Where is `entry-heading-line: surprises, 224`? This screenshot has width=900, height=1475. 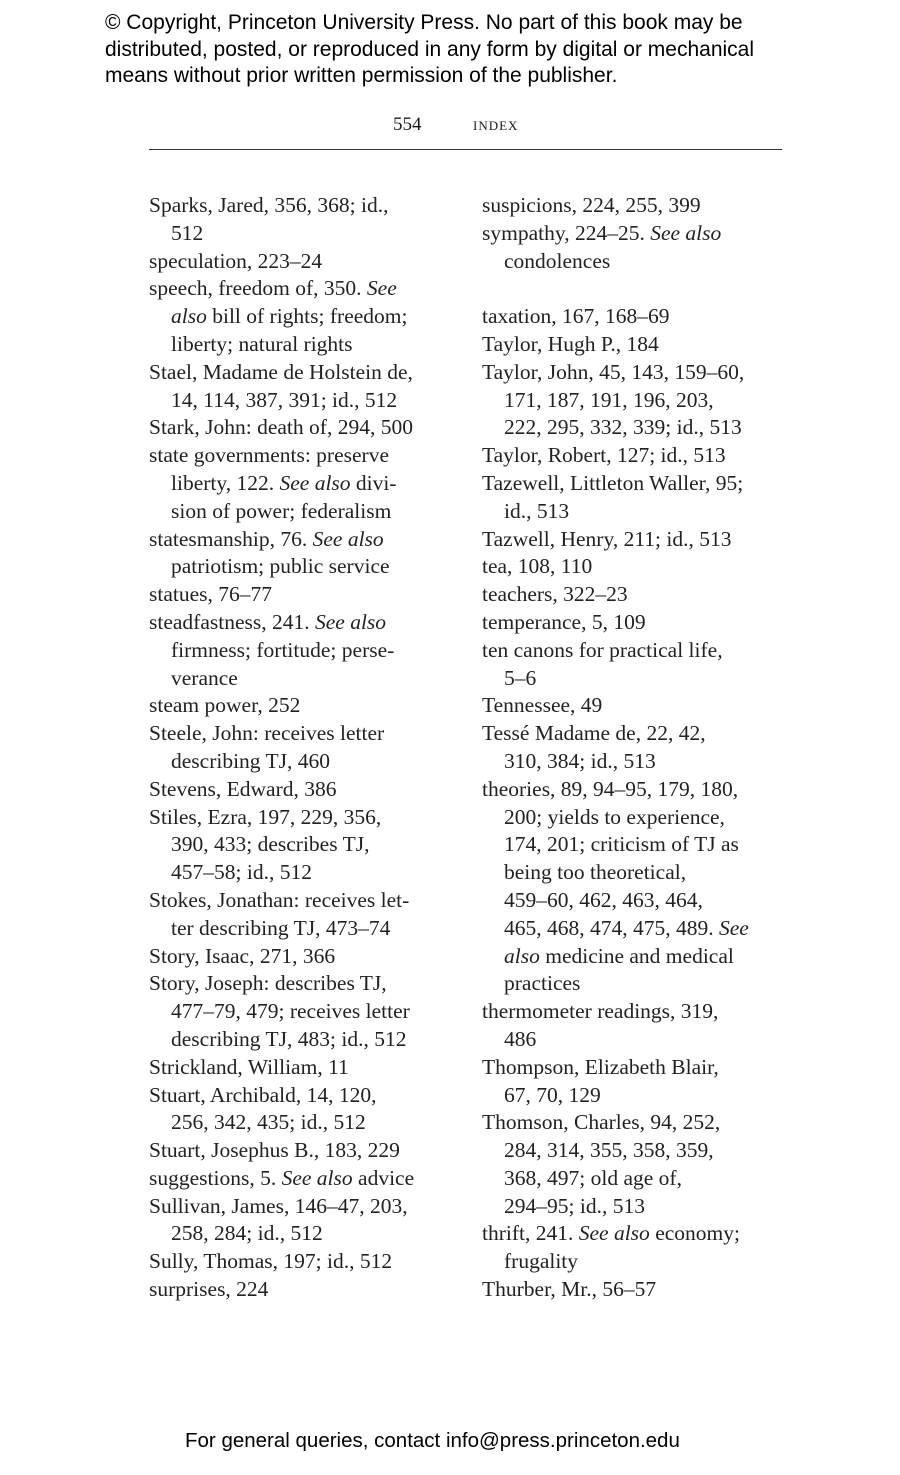 entry-heading-line: surprises, 224 is located at coordinates (309, 1290).